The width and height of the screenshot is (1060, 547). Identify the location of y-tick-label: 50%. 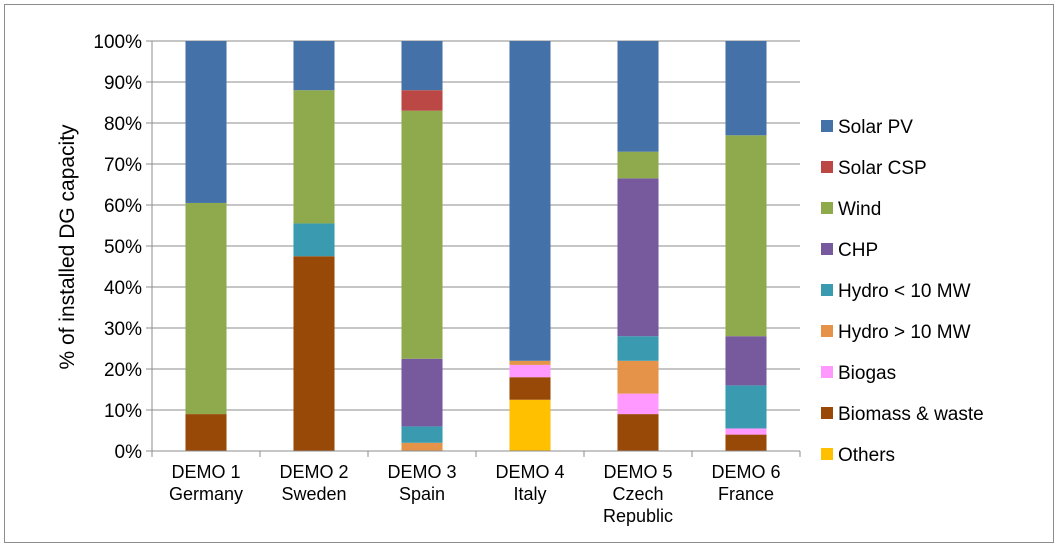
(123, 247).